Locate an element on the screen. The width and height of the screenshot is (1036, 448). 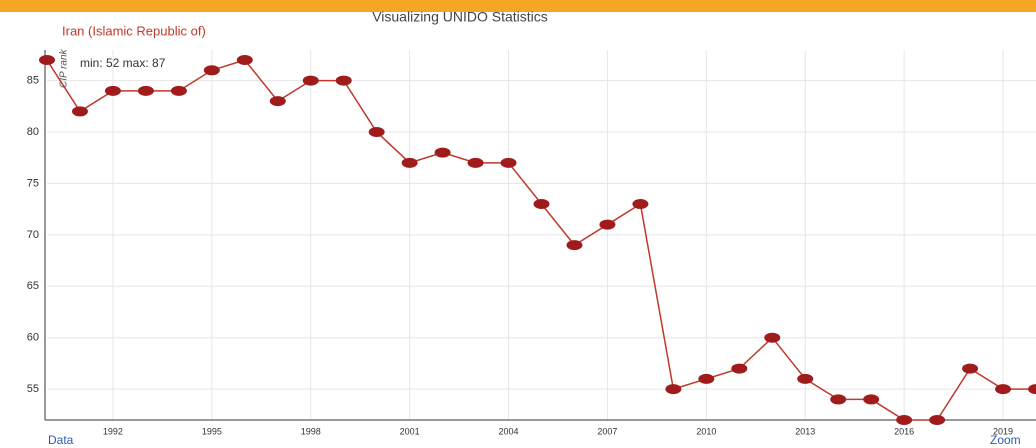
x-tick-label: 2004 is located at coordinates (509, 431).